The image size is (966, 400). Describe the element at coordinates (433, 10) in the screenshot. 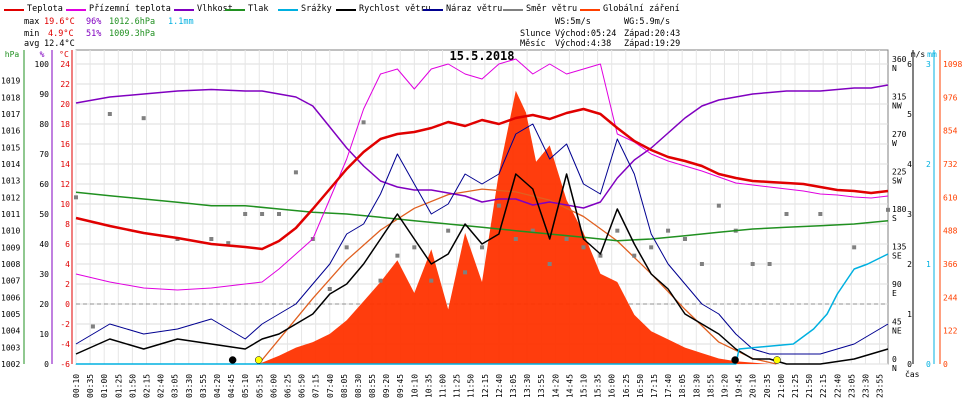

I see `legend-swatch-naraz-vetru` at that location.